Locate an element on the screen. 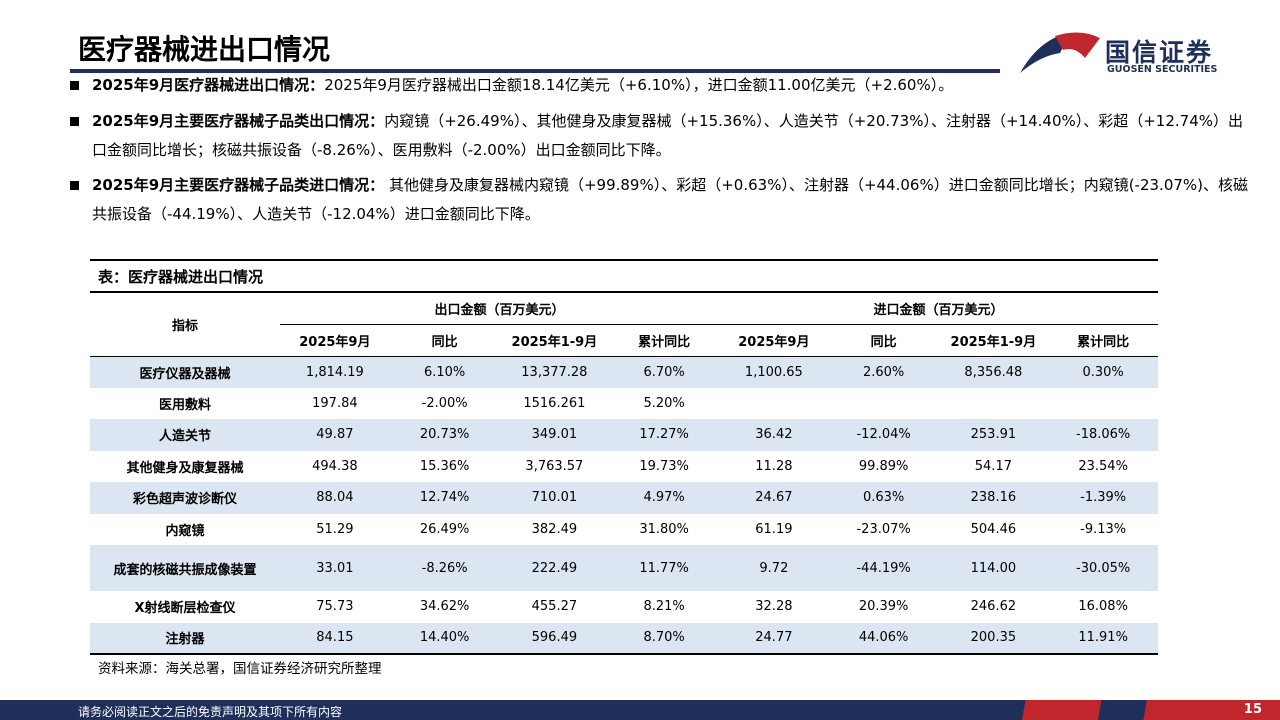  table-cell: 504.46 is located at coordinates (993, 529).